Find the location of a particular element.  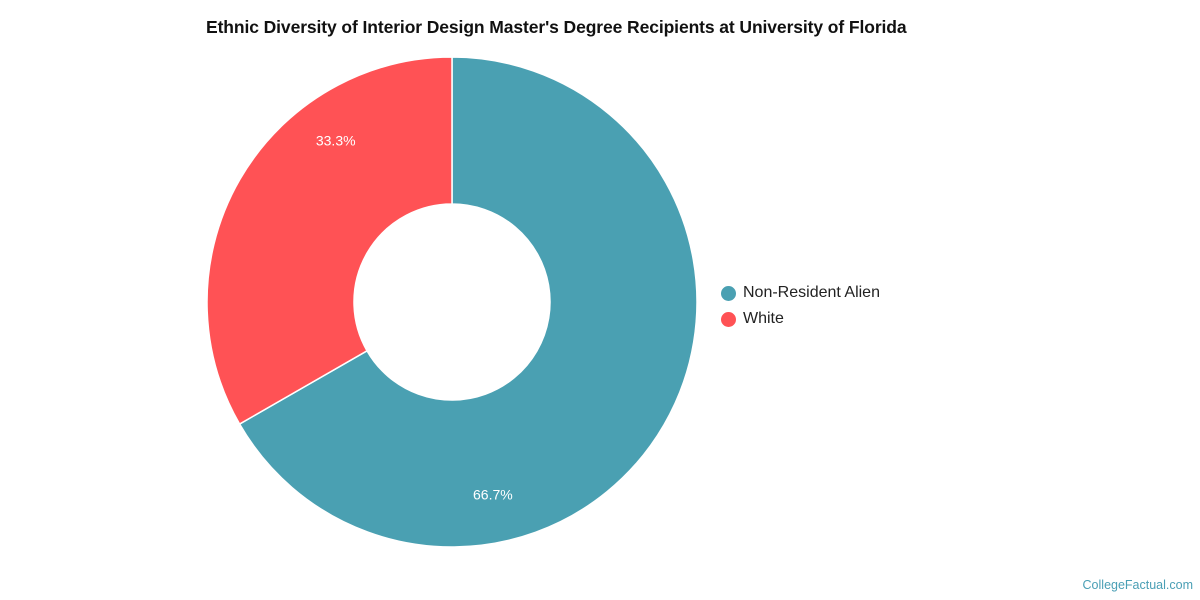

slice-label-non-resident-alien: 66.7% is located at coordinates (493, 494).